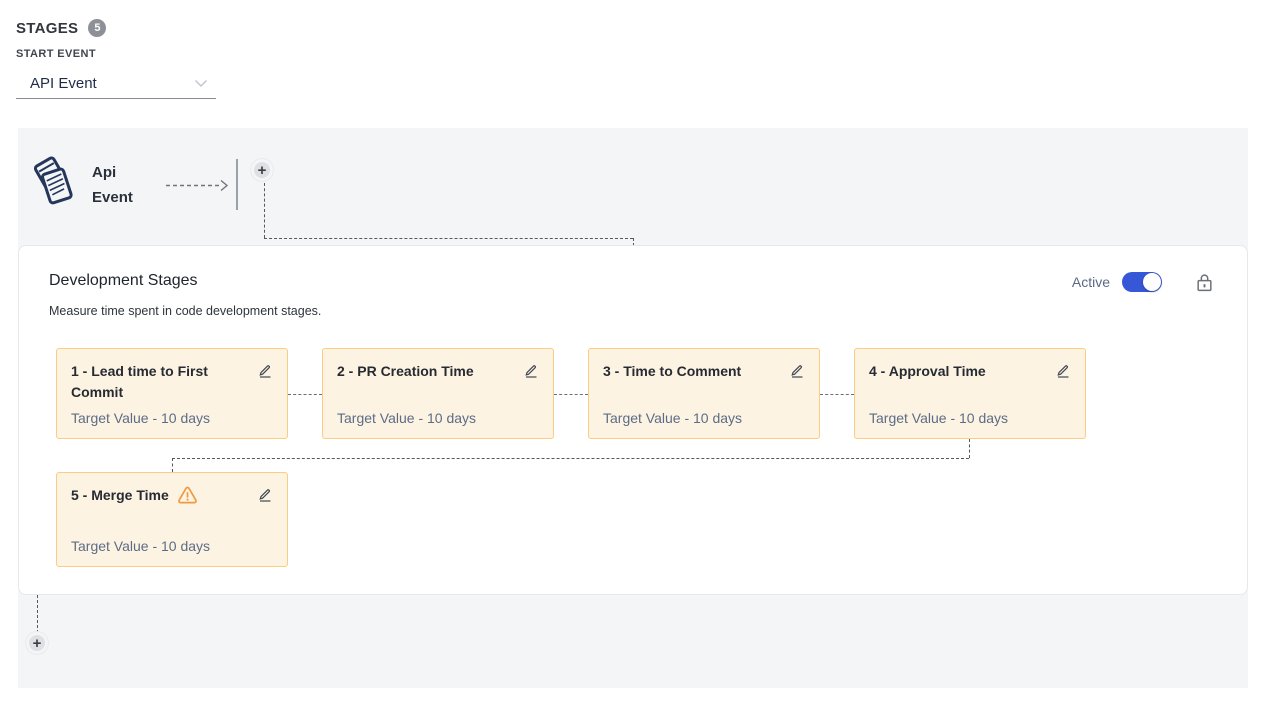 Image resolution: width=1267 pixels, height=705 pixels. I want to click on chevron-down-icon, so click(201, 84).